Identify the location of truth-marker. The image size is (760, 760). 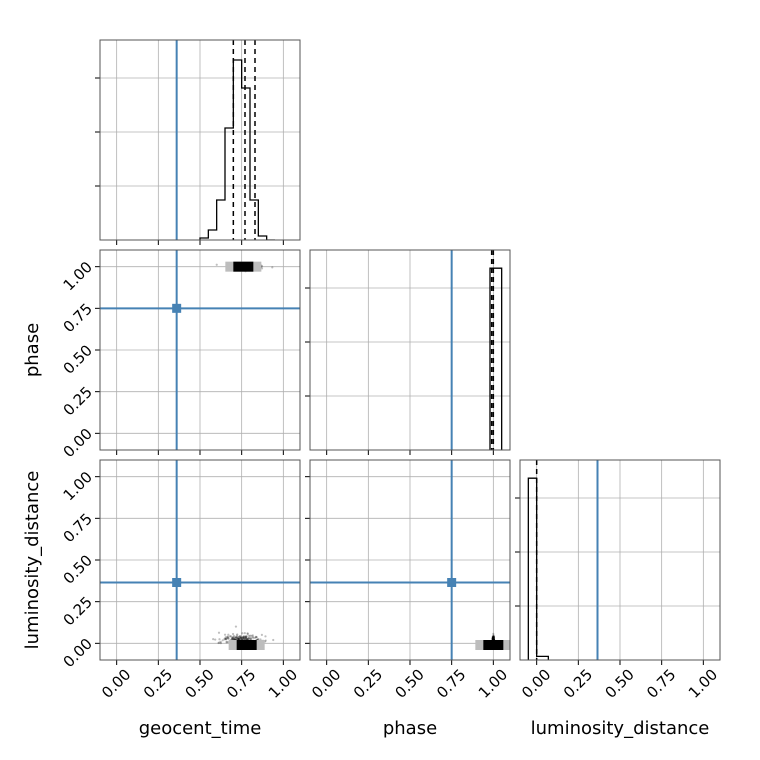
(177, 582).